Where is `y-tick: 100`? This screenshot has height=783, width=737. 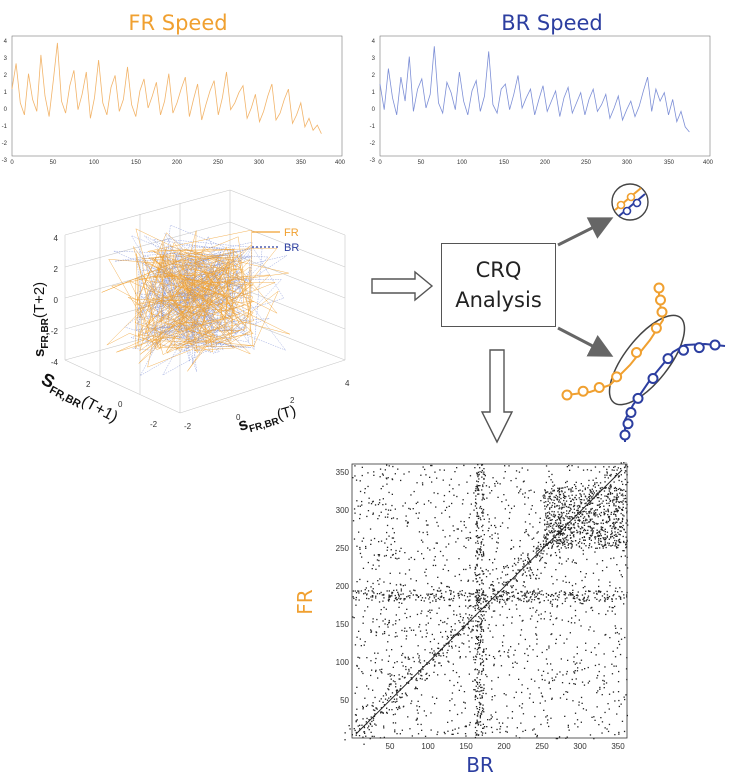 y-tick: 100 is located at coordinates (343, 662).